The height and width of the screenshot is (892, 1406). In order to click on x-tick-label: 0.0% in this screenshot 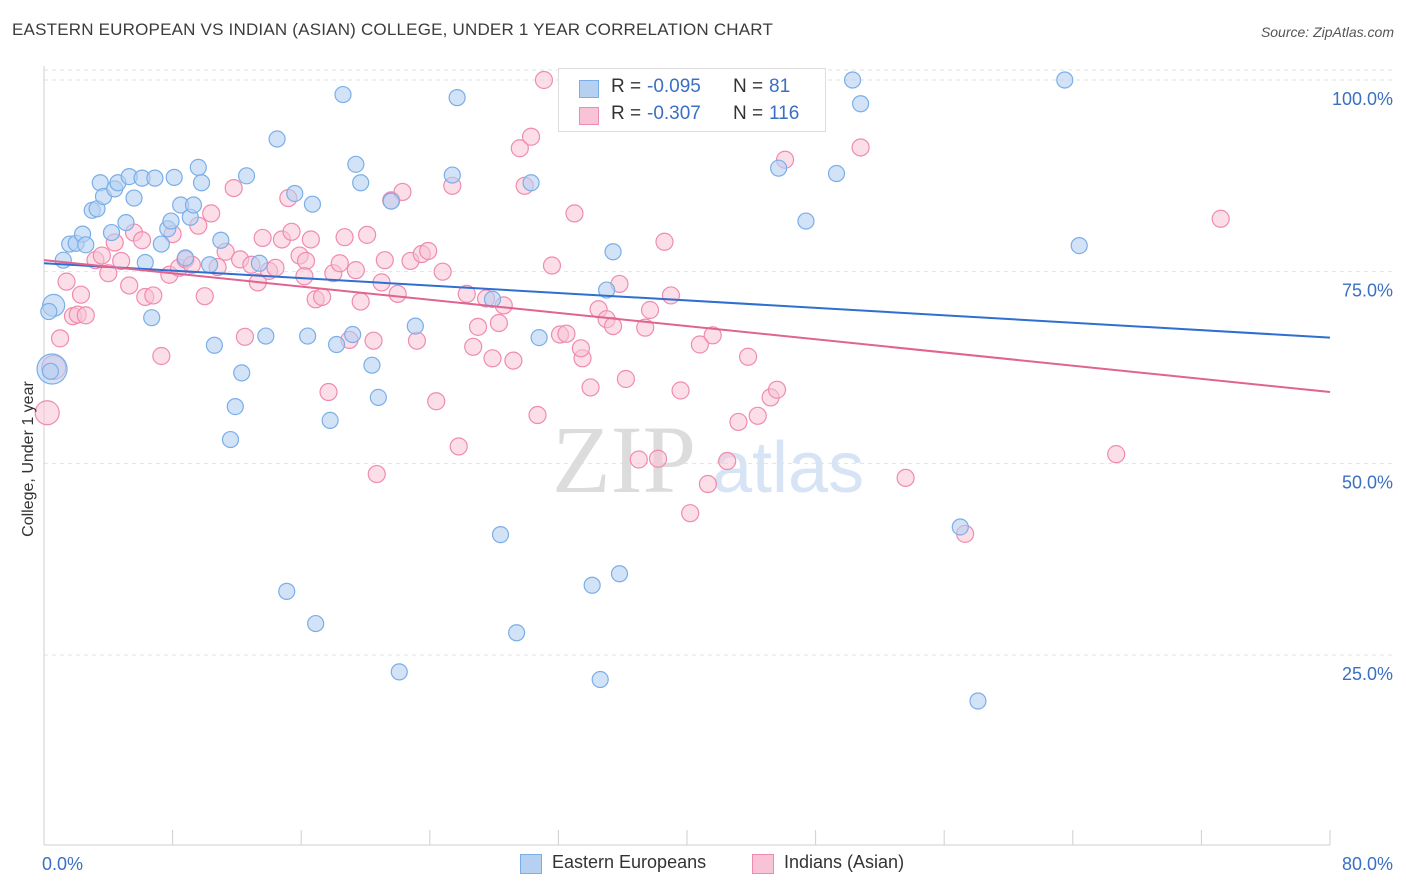, I will do `click(62, 864)`.